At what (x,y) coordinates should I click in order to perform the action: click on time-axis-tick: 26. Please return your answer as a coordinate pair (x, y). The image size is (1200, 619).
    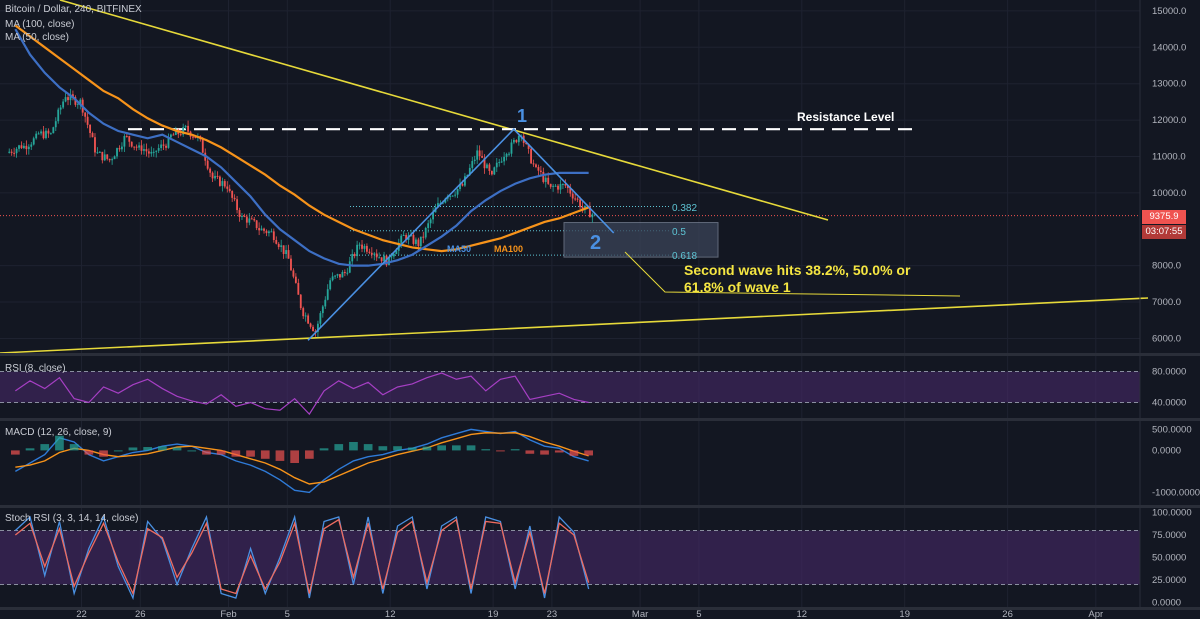
    Looking at the image, I should click on (1007, 614).